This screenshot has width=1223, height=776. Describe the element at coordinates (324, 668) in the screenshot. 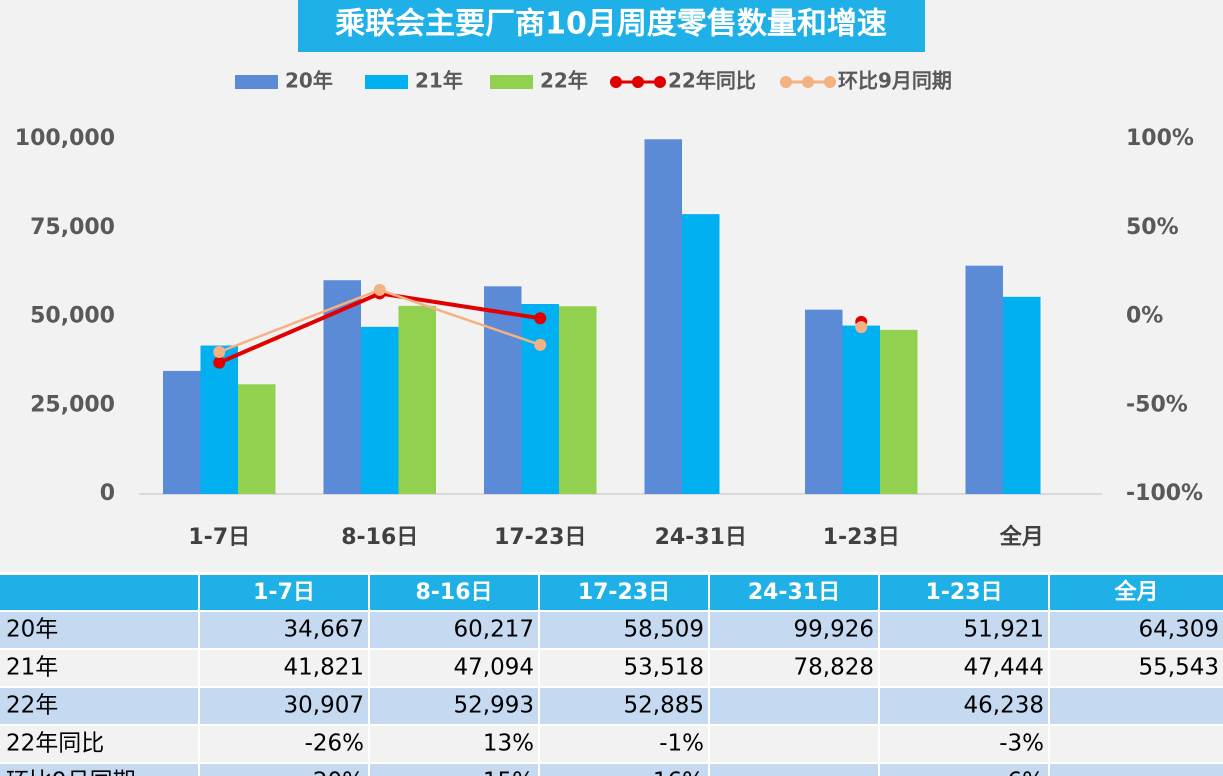

I see `table-value: 41,821` at that location.